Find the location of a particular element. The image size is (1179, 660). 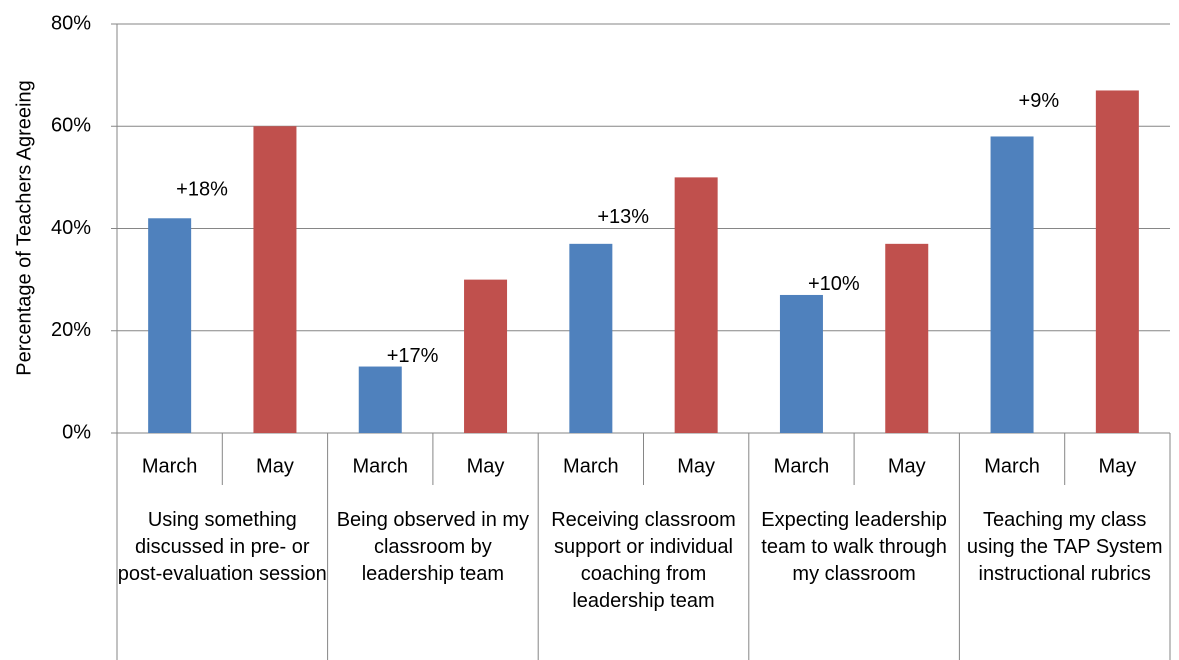

annotation: +10% is located at coordinates (834, 284).